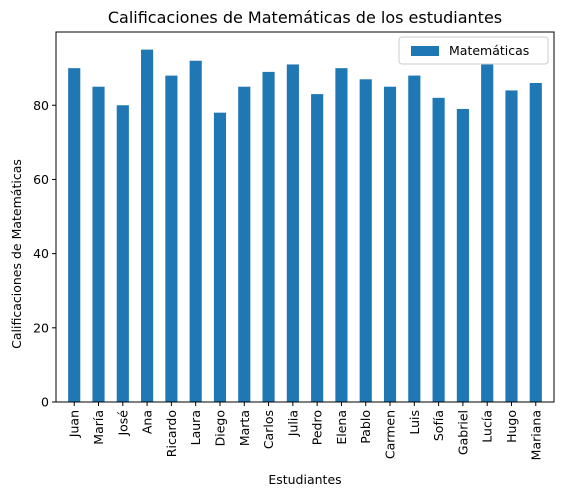 The width and height of the screenshot is (562, 497). What do you see at coordinates (74, 424) in the screenshot?
I see `x-tick-label: Juan` at bounding box center [74, 424].